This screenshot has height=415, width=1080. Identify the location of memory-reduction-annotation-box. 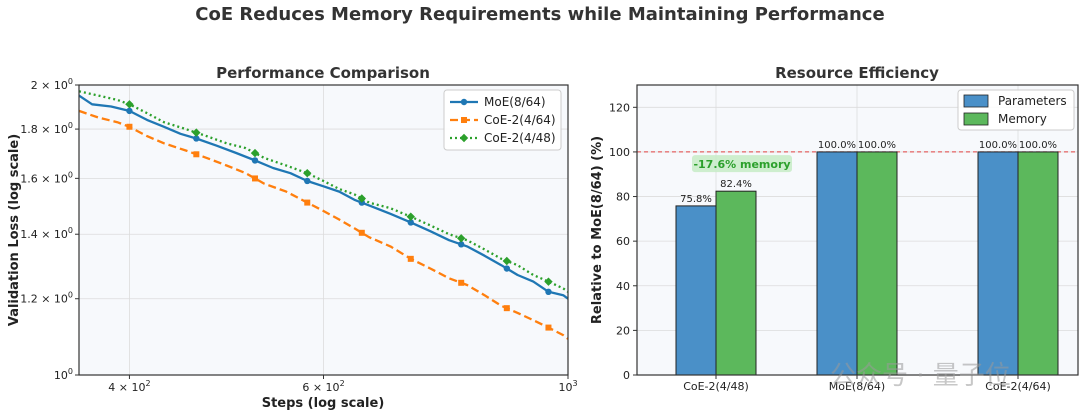
(742, 164).